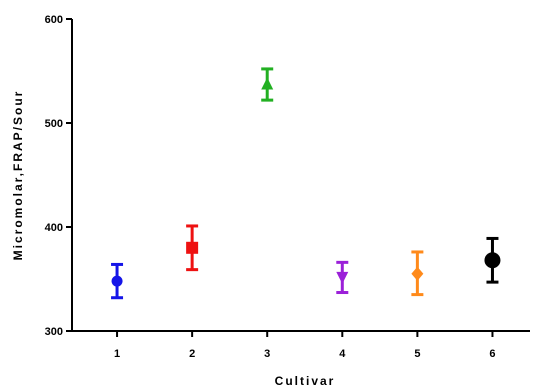  What do you see at coordinates (54, 228) in the screenshot?
I see `y-tick-label: 400` at bounding box center [54, 228].